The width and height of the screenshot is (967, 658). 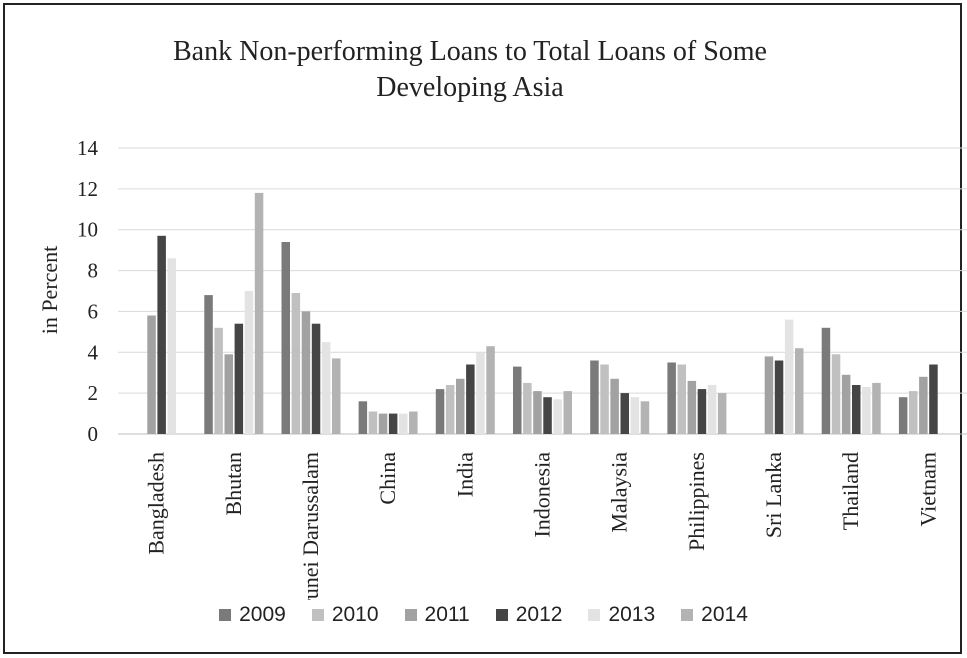 I want to click on bar-thailand-2009, so click(x=826, y=380).